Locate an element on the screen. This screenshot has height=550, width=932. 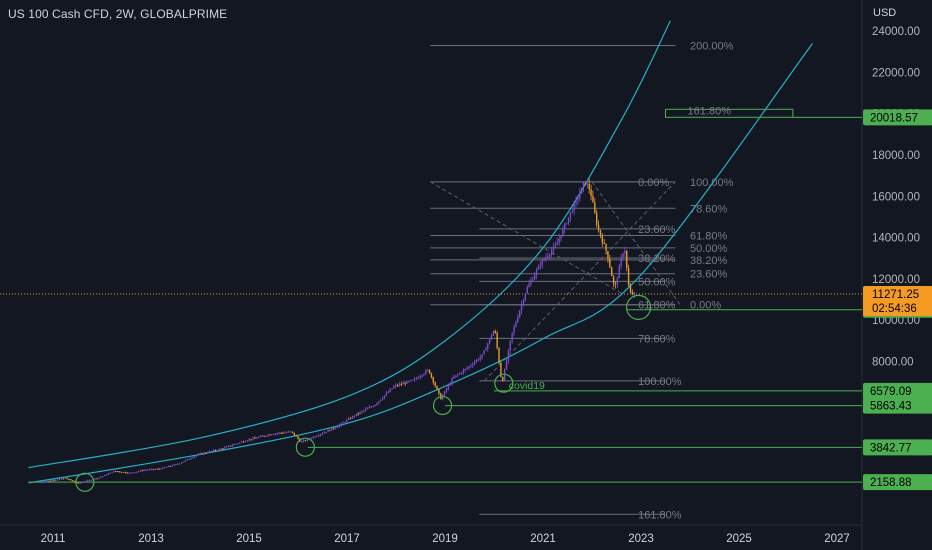
x-tick-label: 2013 is located at coordinates (151, 539).